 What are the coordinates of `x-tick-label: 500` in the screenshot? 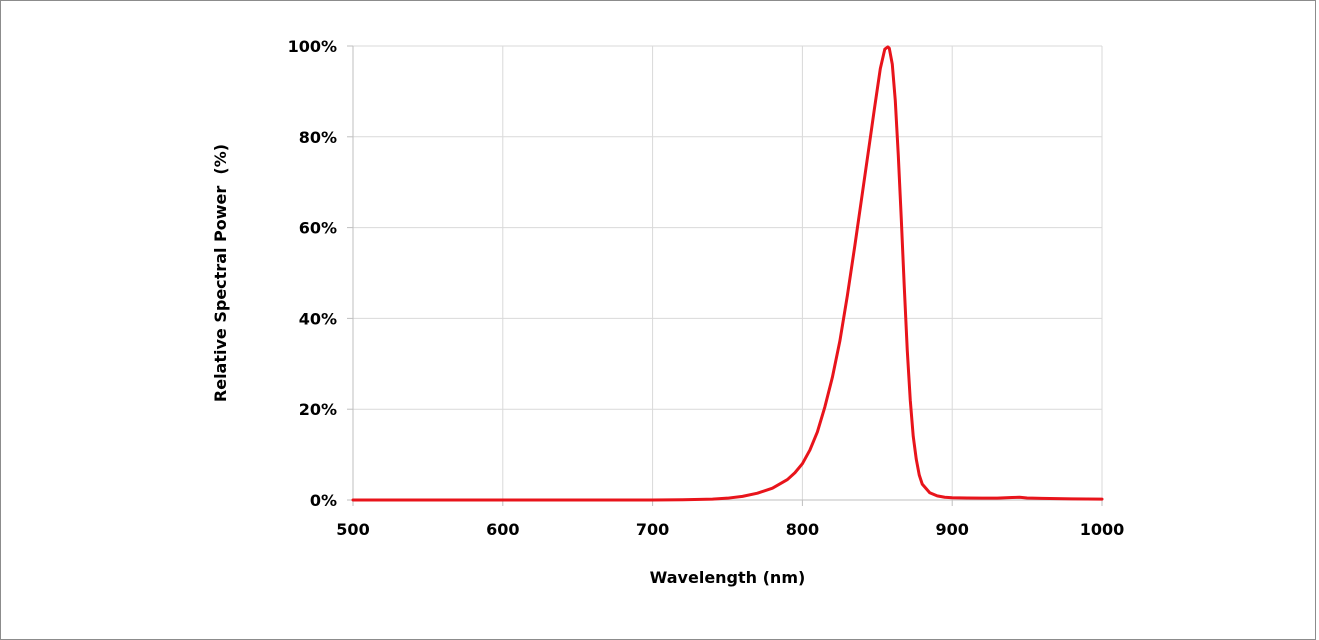 It's located at (352, 529).